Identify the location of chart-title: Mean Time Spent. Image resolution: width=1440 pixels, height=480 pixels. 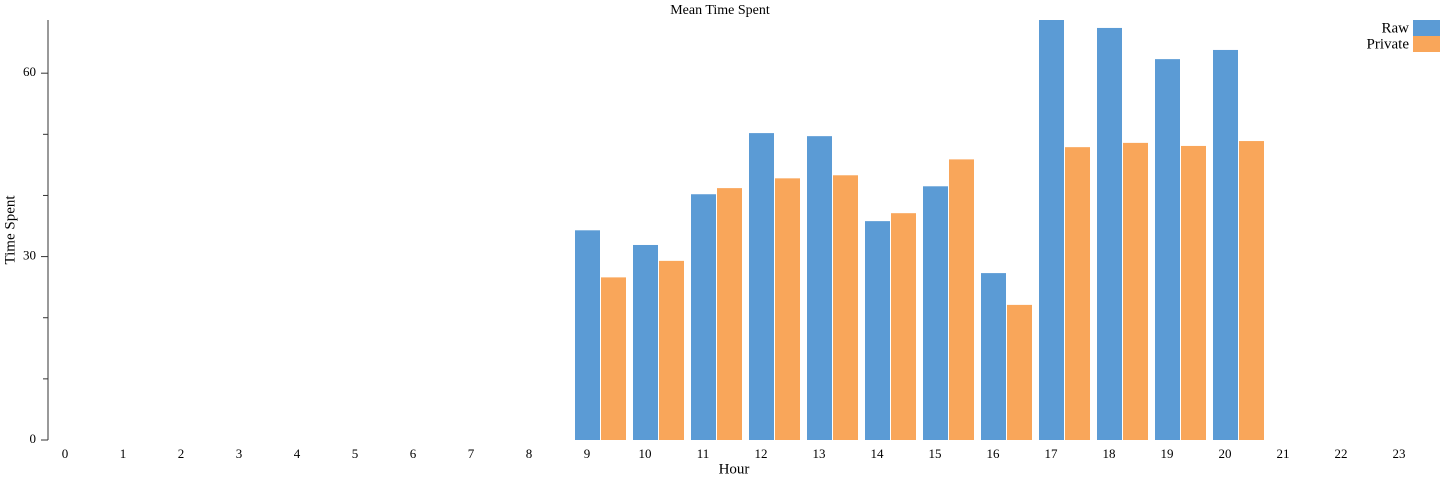
(720, 10).